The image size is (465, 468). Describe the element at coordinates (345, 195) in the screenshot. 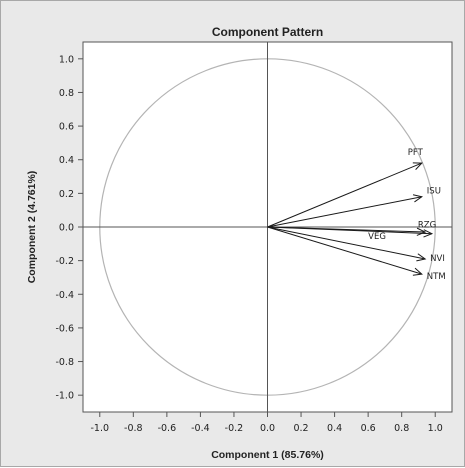

I see `vector-pft` at that location.